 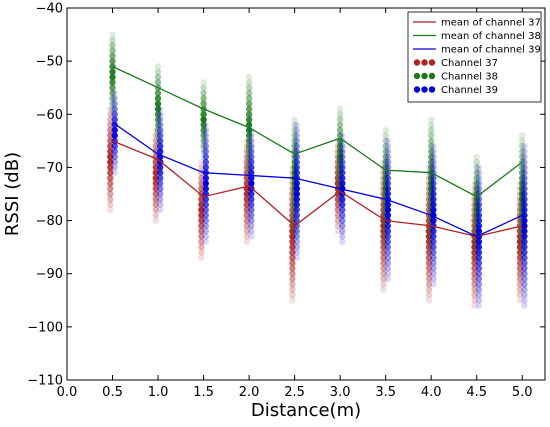 I want to click on x-tick-label: 2.5, so click(x=294, y=392).